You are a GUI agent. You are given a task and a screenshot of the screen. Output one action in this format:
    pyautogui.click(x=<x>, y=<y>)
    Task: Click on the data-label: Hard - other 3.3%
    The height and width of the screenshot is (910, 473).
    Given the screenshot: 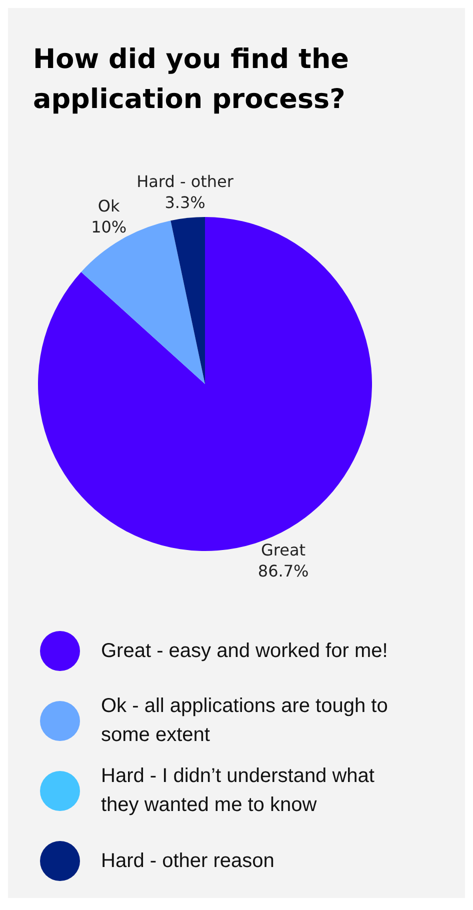 What is the action you would take?
    pyautogui.click(x=185, y=192)
    